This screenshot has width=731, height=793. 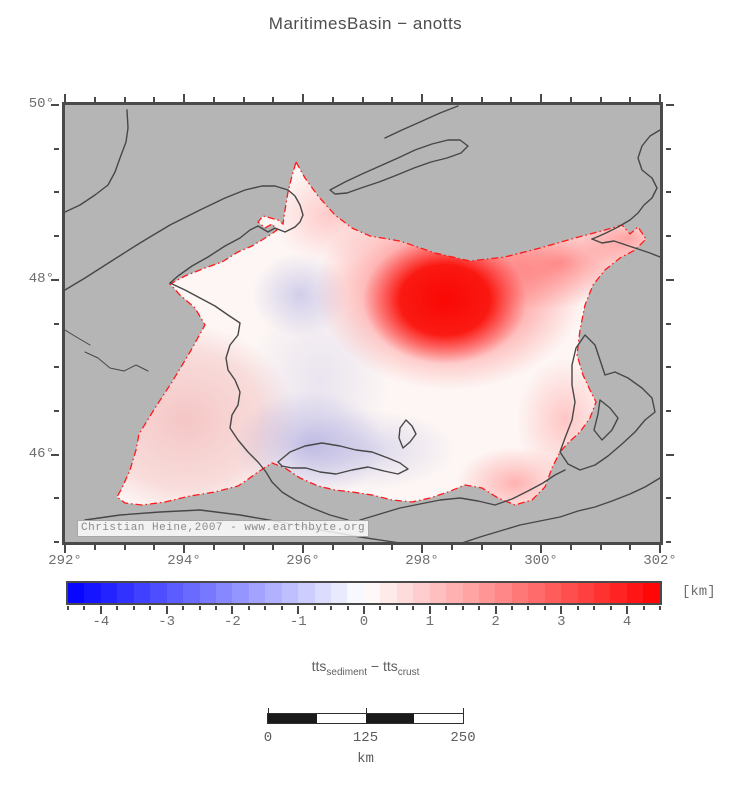 What do you see at coordinates (116, 361) in the screenshot?
I see `river-new-brunswick` at bounding box center [116, 361].